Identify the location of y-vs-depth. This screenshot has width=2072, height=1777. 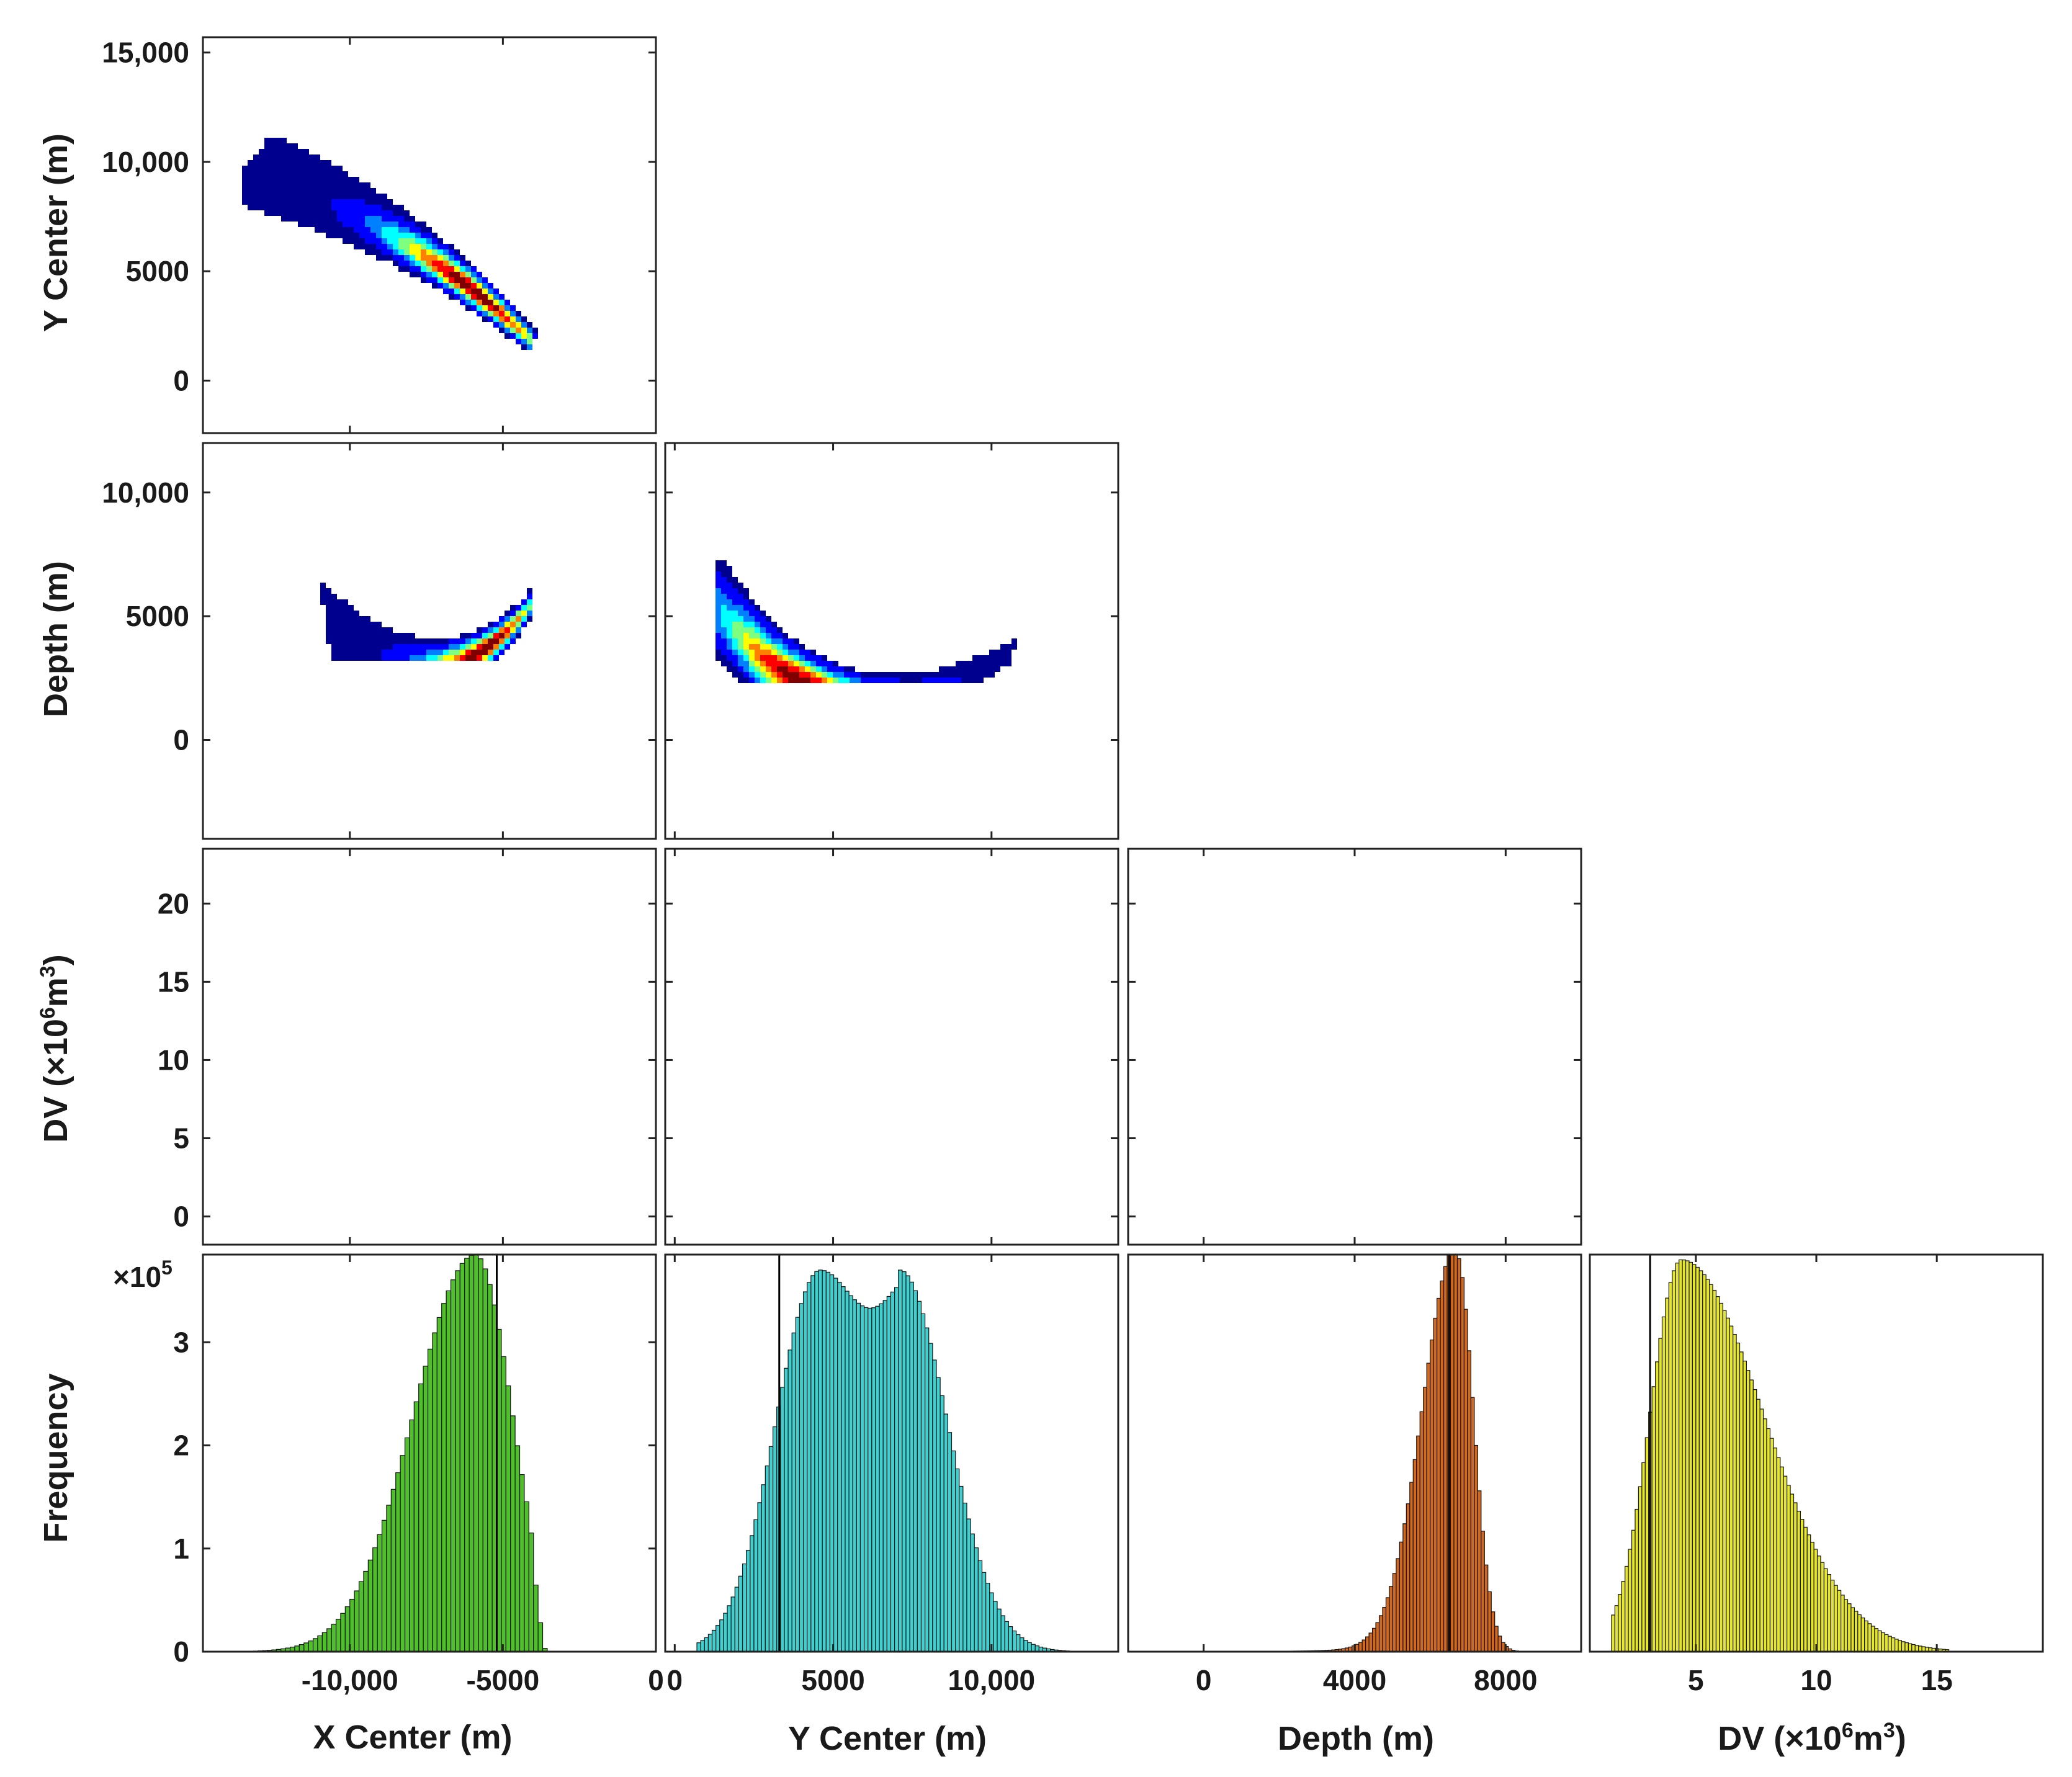
(892, 641).